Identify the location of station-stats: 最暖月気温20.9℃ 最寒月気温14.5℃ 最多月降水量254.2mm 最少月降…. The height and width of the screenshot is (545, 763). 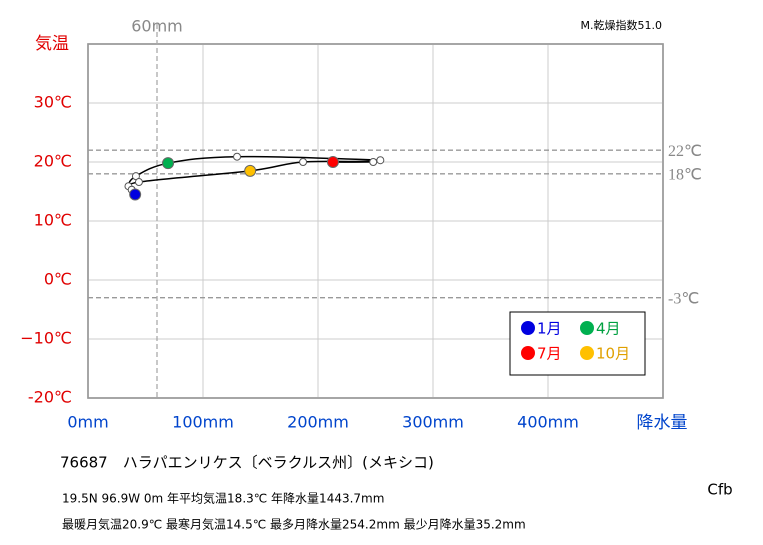
(294, 524).